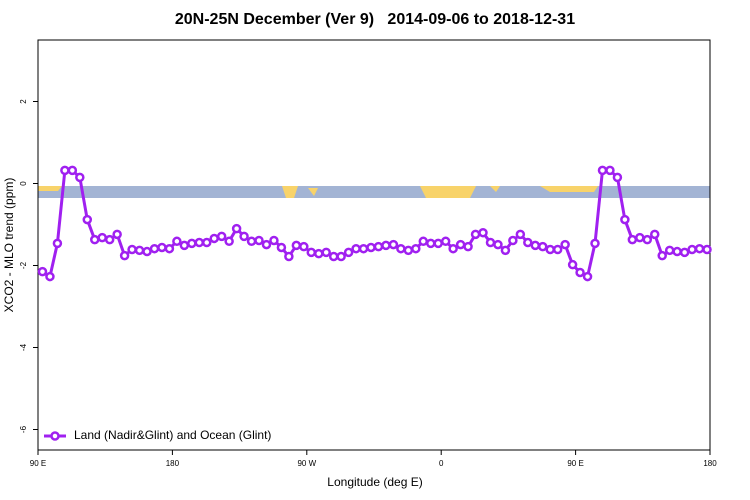  What do you see at coordinates (441, 463) in the screenshot?
I see `x-tick-label: 0` at bounding box center [441, 463].